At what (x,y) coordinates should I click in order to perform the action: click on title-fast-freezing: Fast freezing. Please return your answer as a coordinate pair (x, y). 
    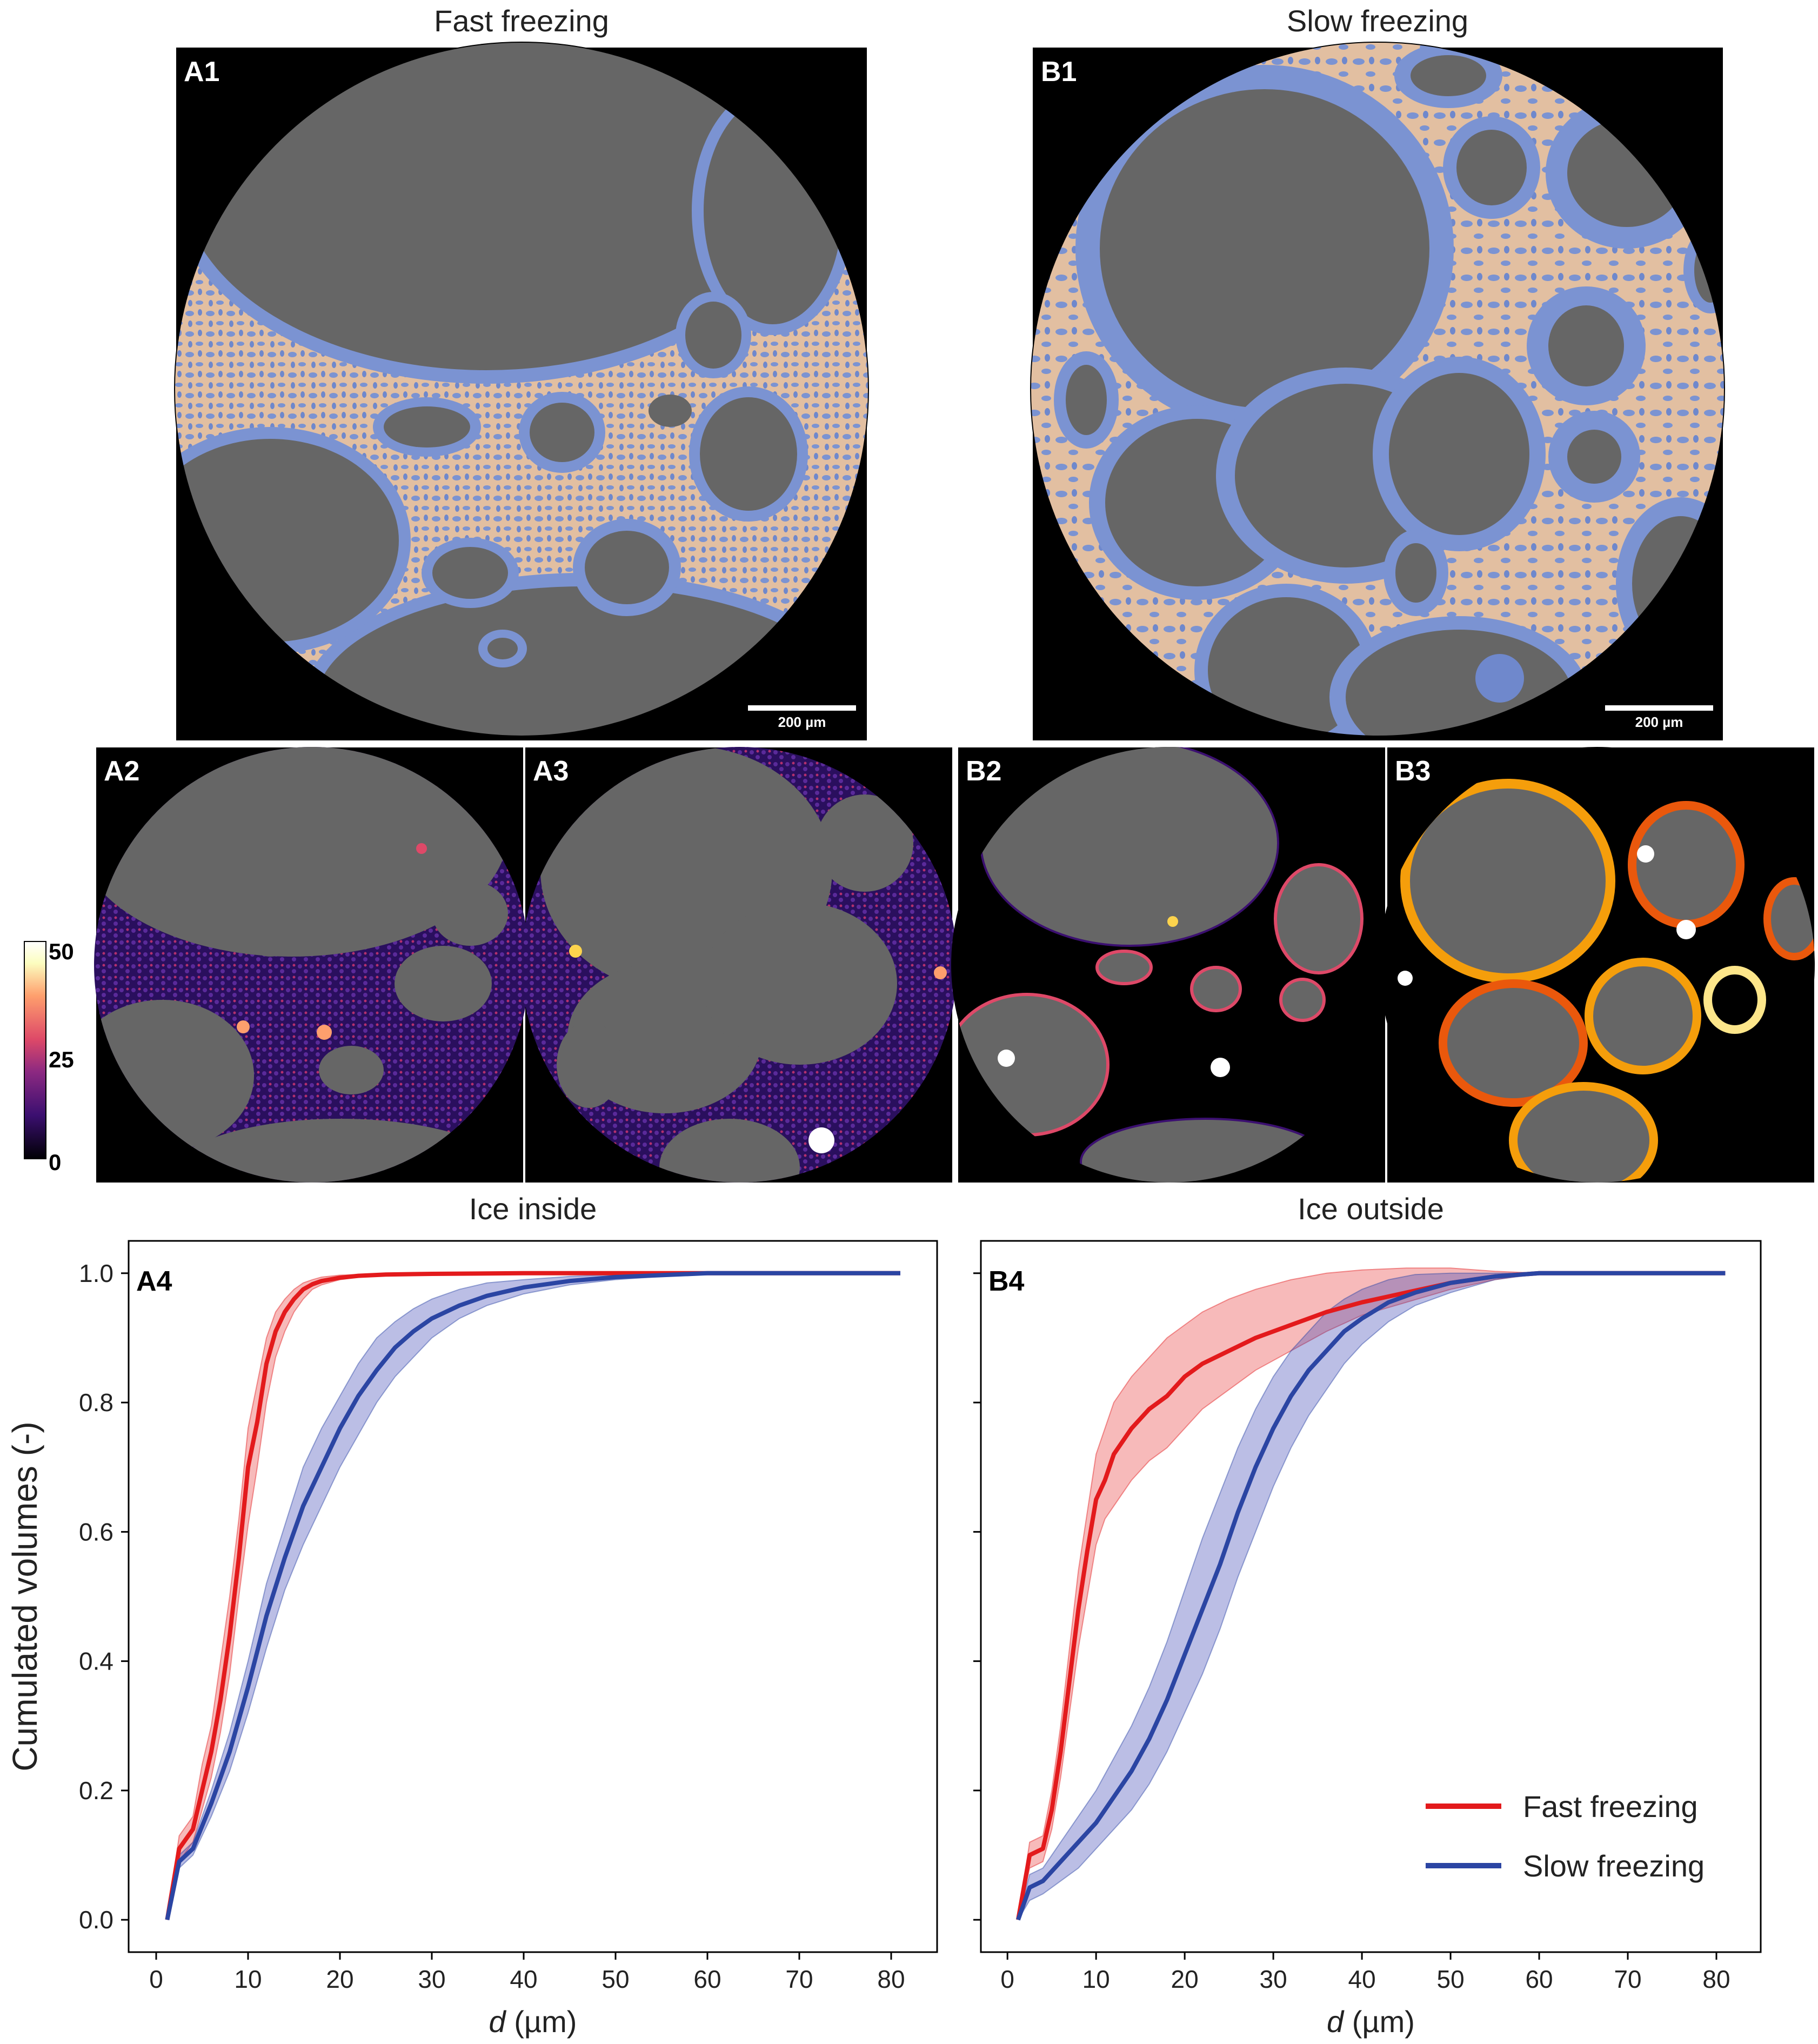
    Looking at the image, I should click on (521, 21).